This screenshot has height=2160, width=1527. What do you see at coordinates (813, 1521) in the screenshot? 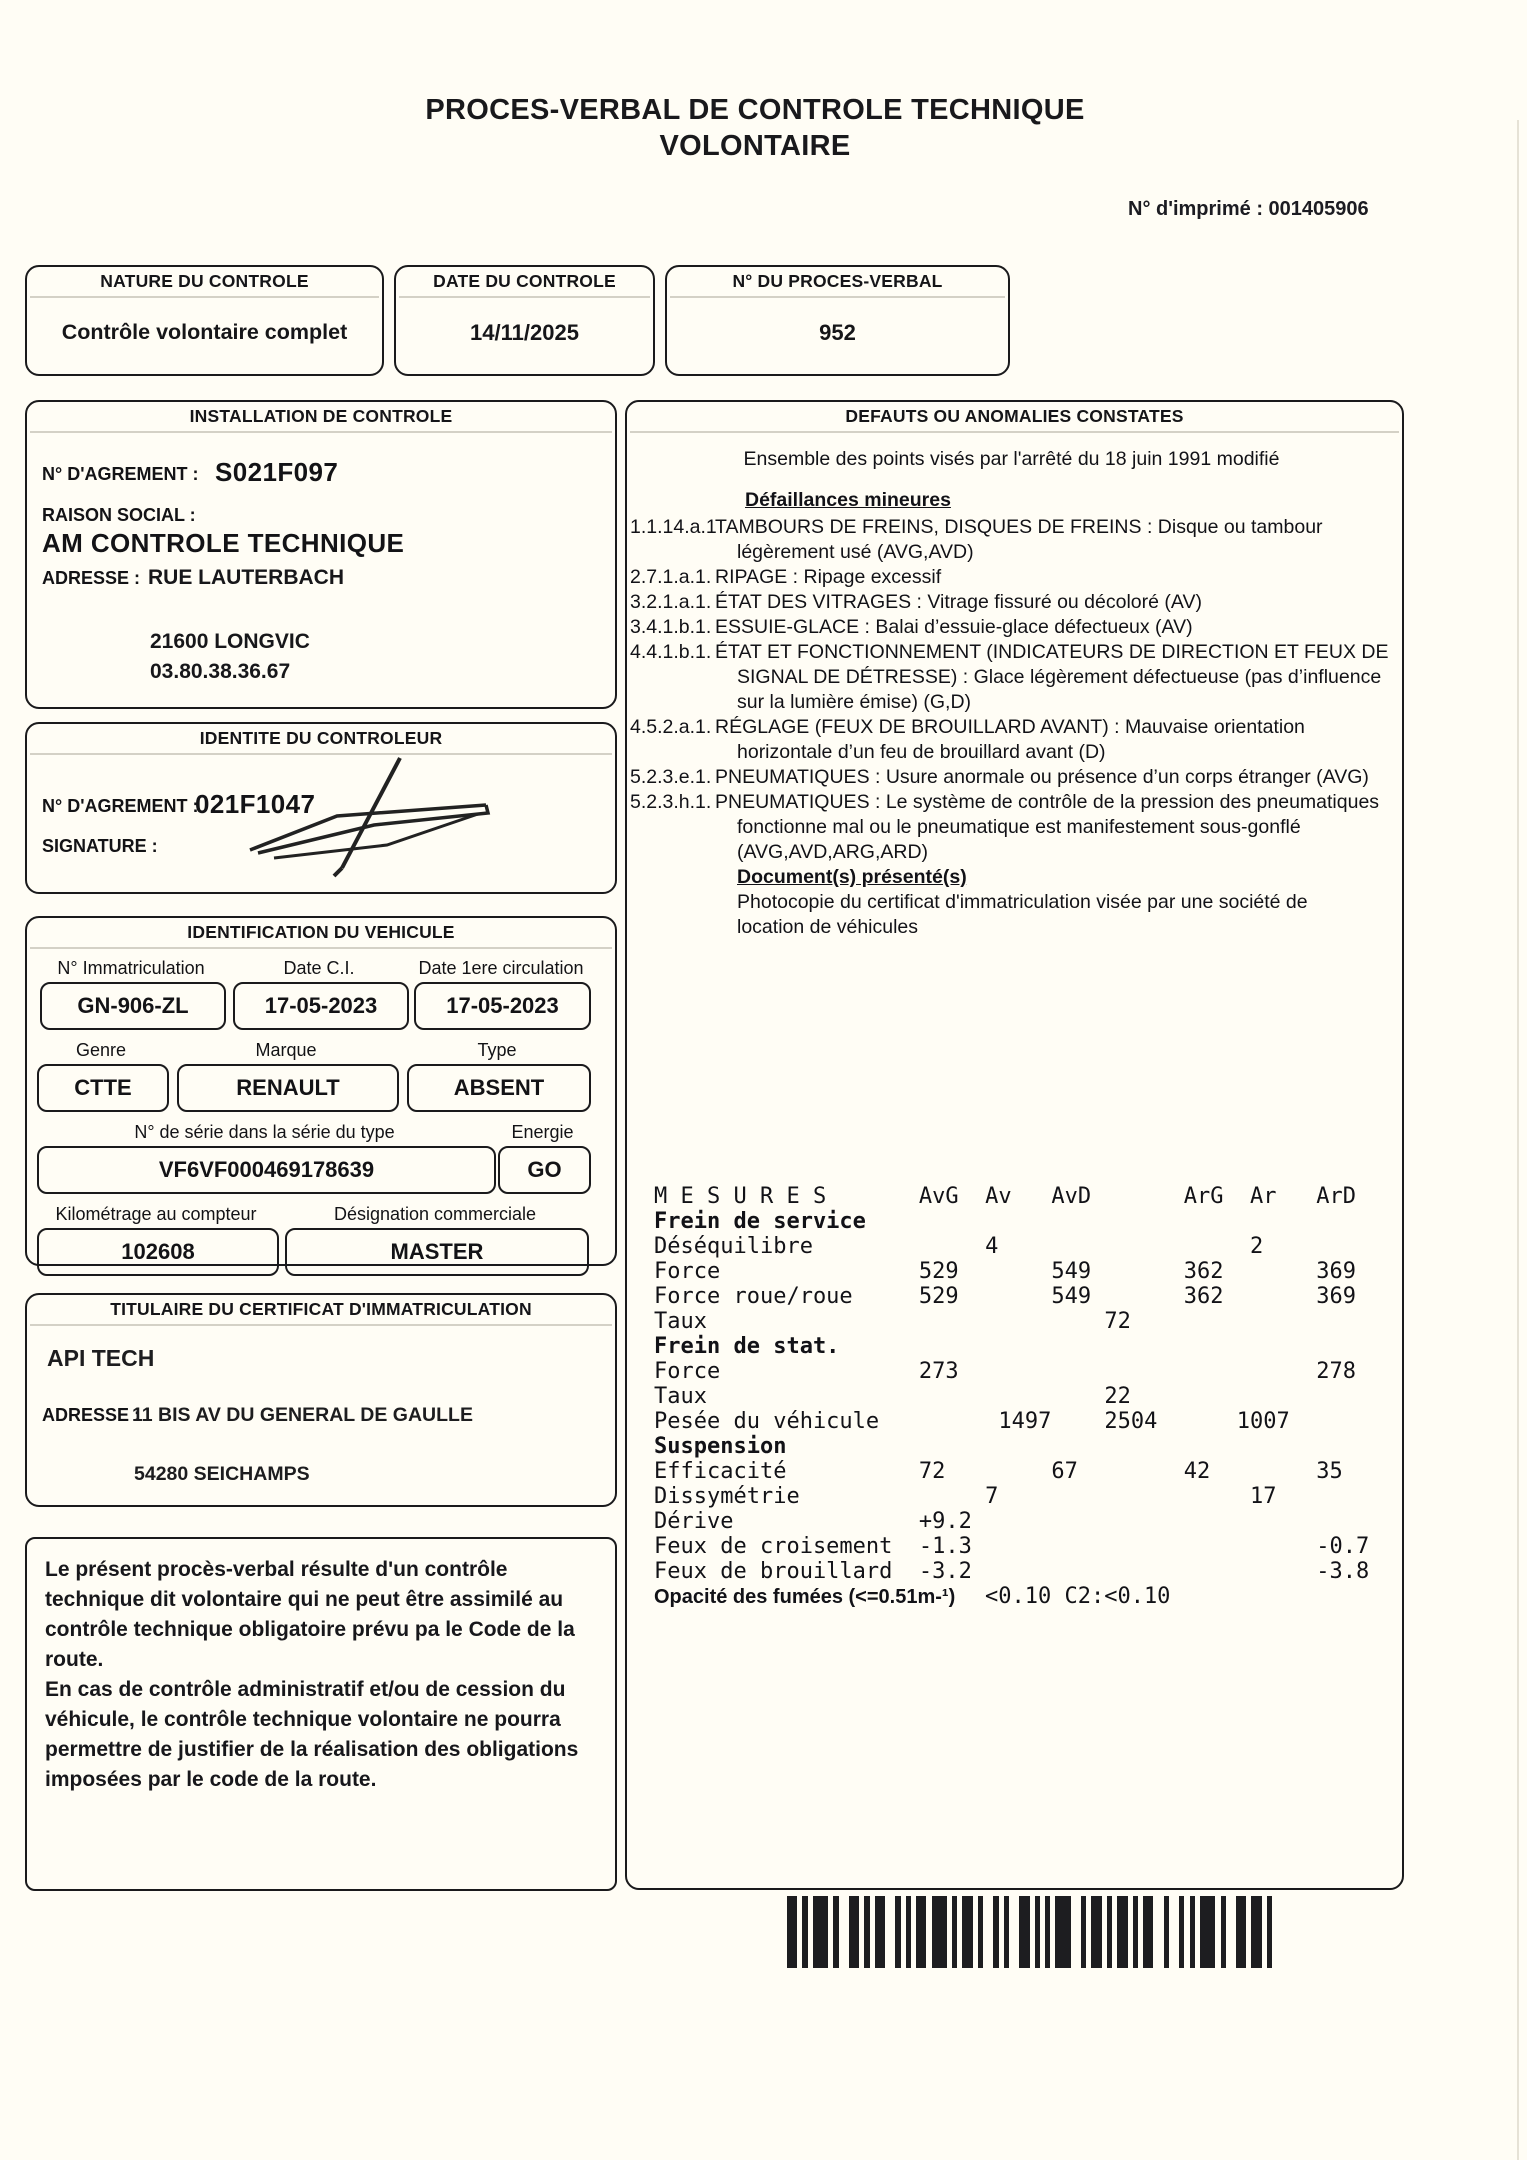
I see `mesures-line: Dérive +9.2` at bounding box center [813, 1521].